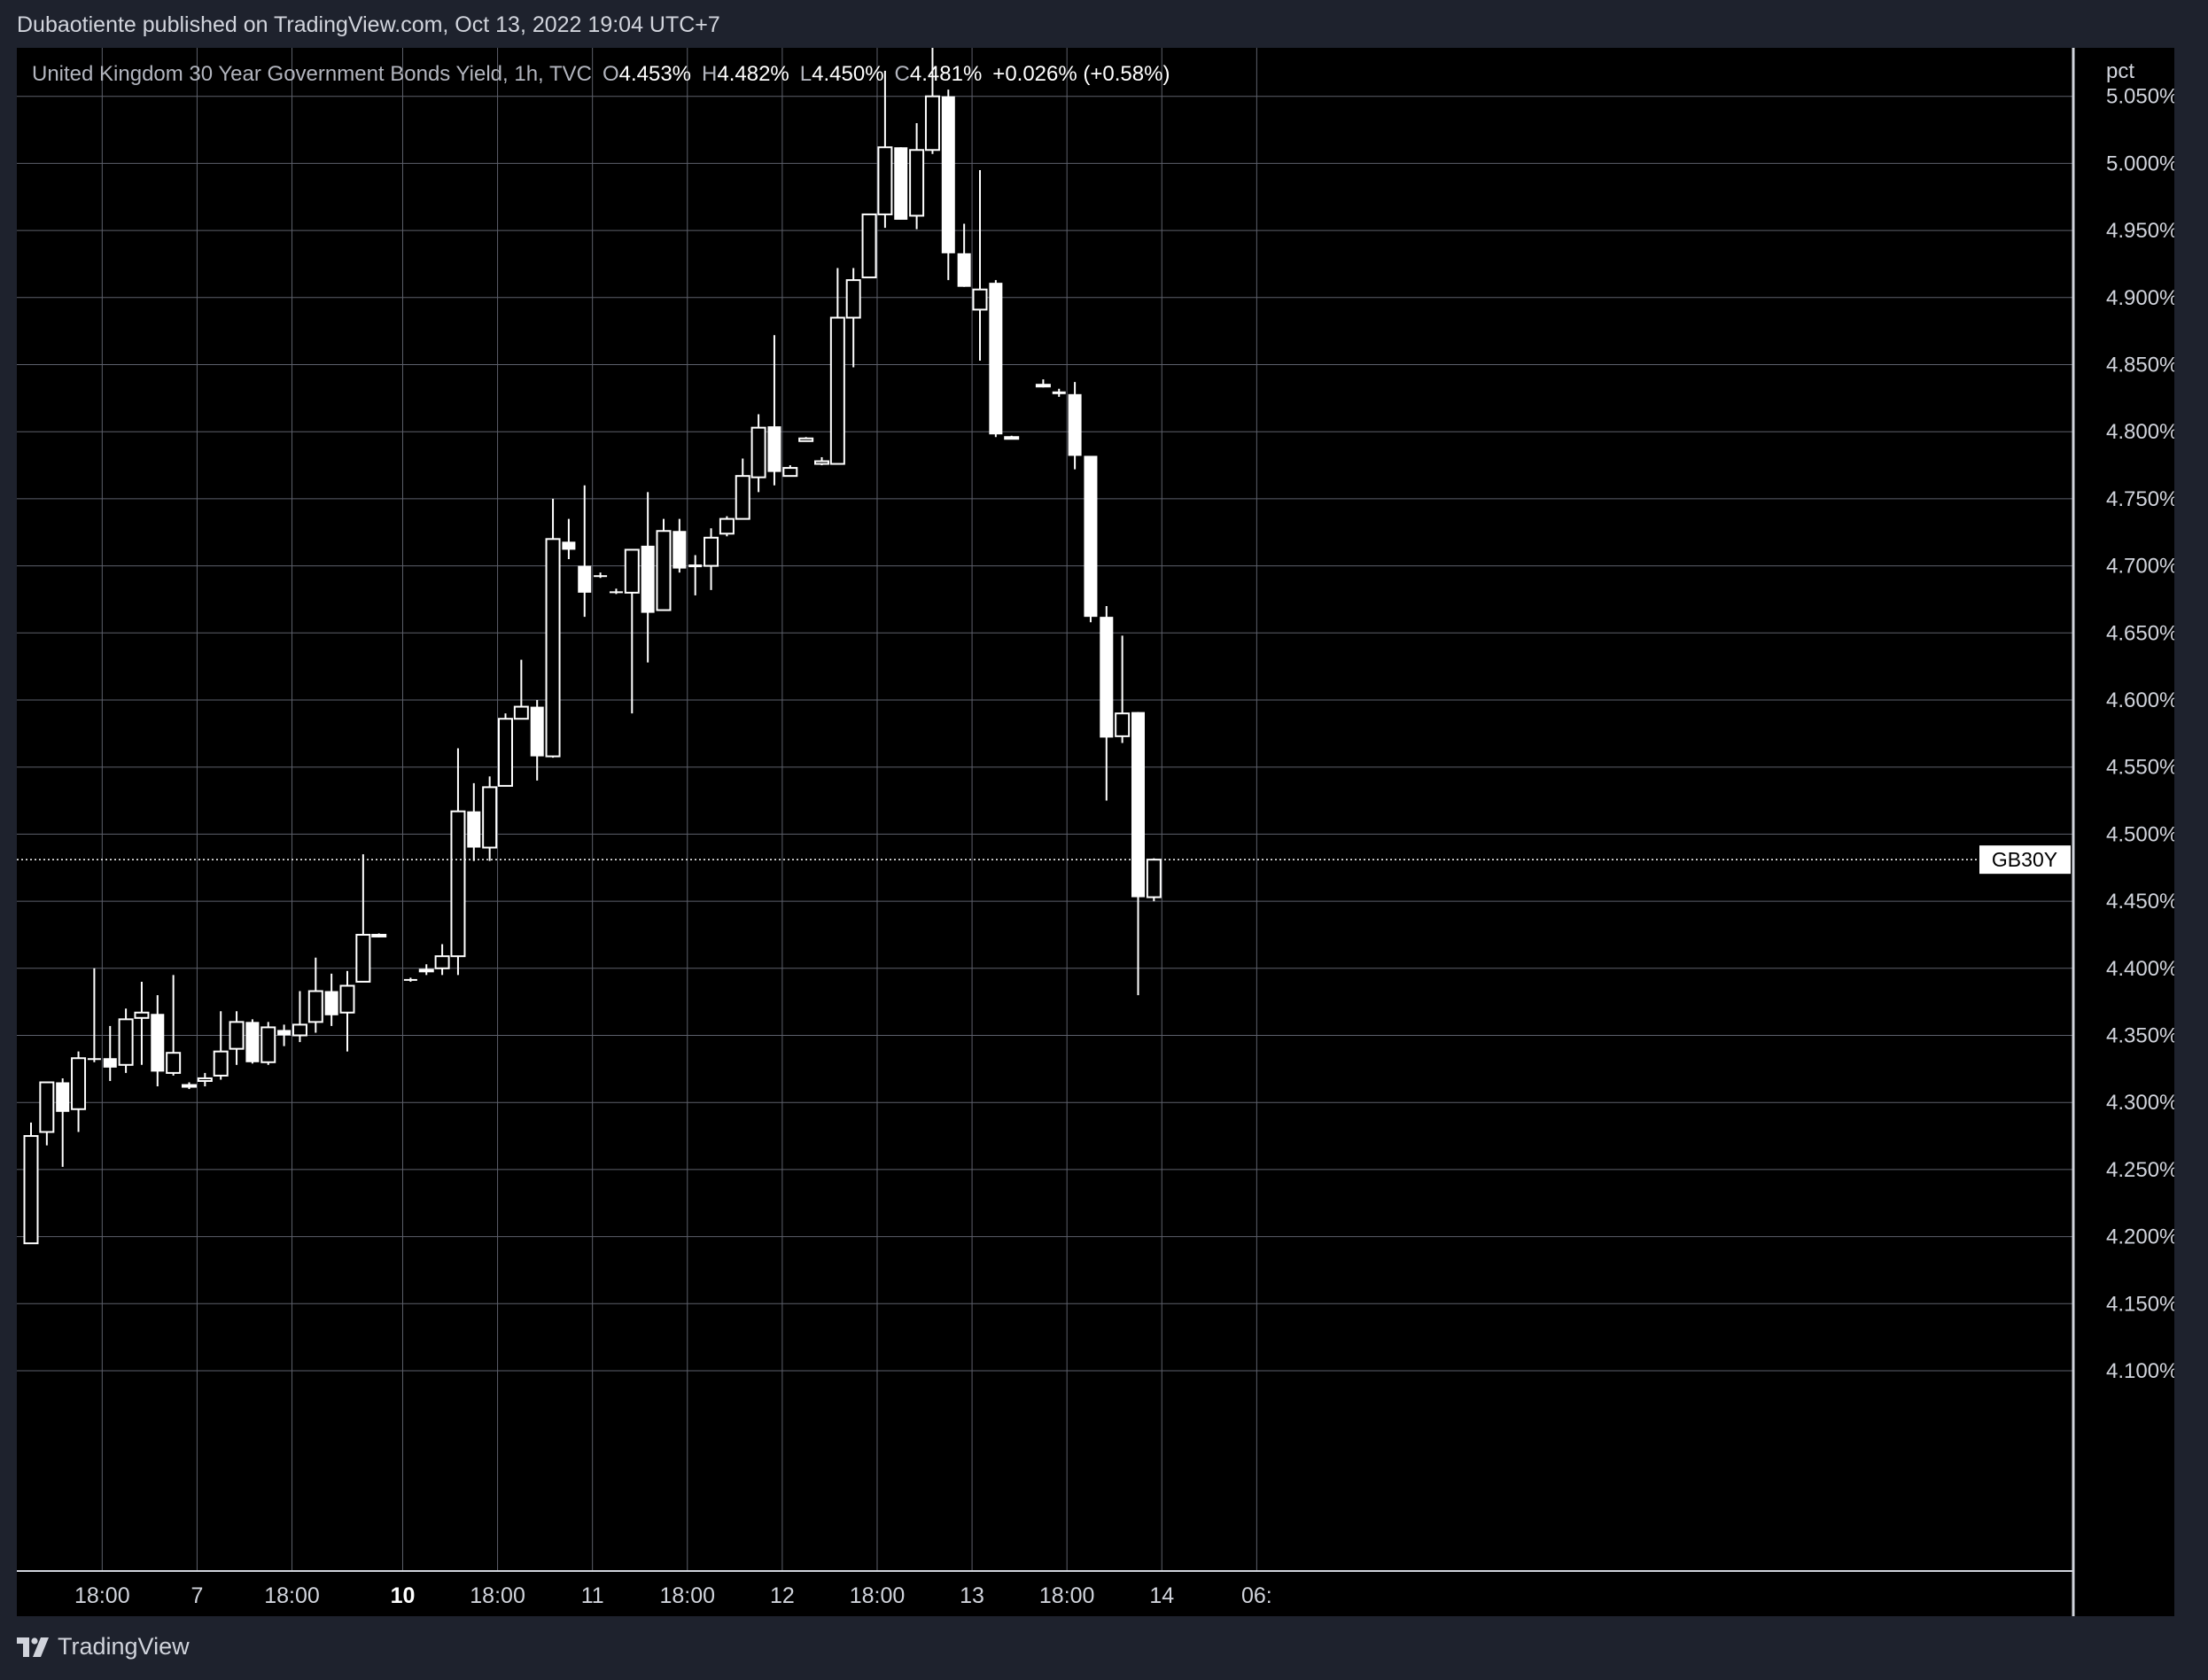 The width and height of the screenshot is (2208, 1680). What do you see at coordinates (196, 1595) in the screenshot?
I see `time-tick-label: 7` at bounding box center [196, 1595].